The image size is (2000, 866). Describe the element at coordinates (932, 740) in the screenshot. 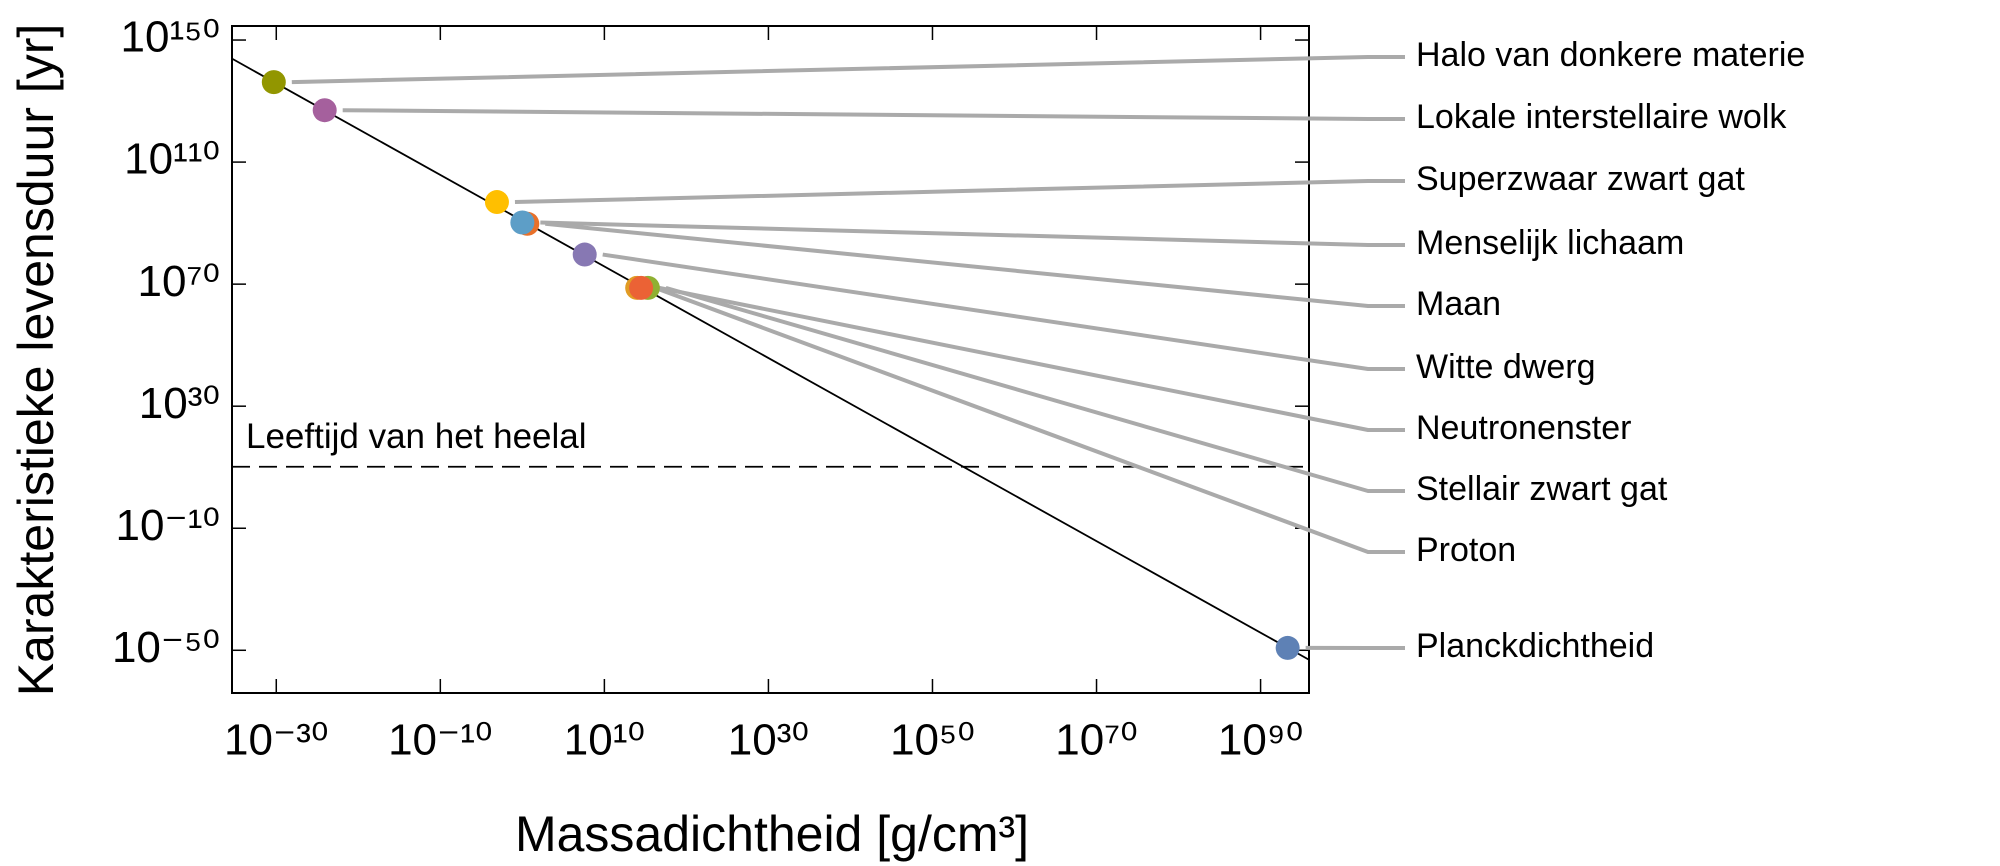

I see `x-tick-label: 10⁵⁰` at that location.